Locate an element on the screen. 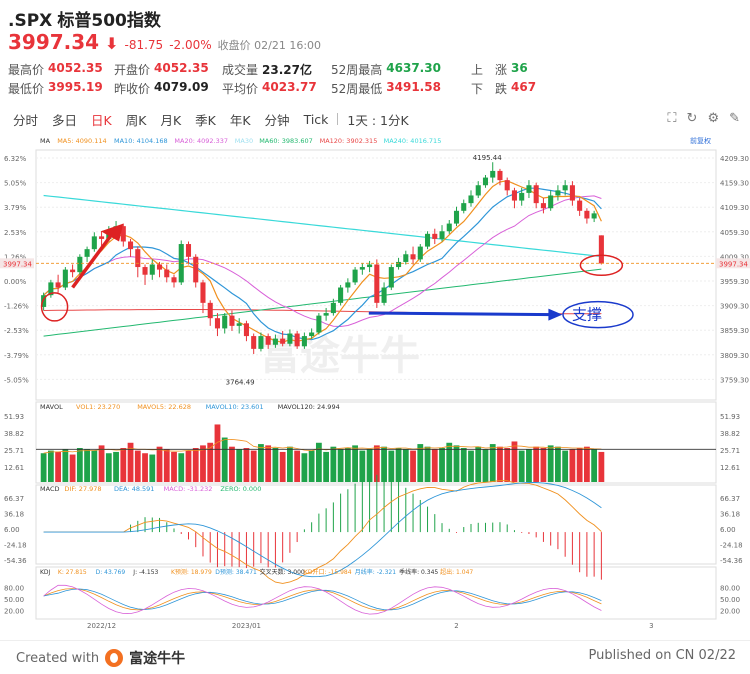 This screenshot has width=750, height=674. vol-tick-left: 38.82 is located at coordinates (14, 434).